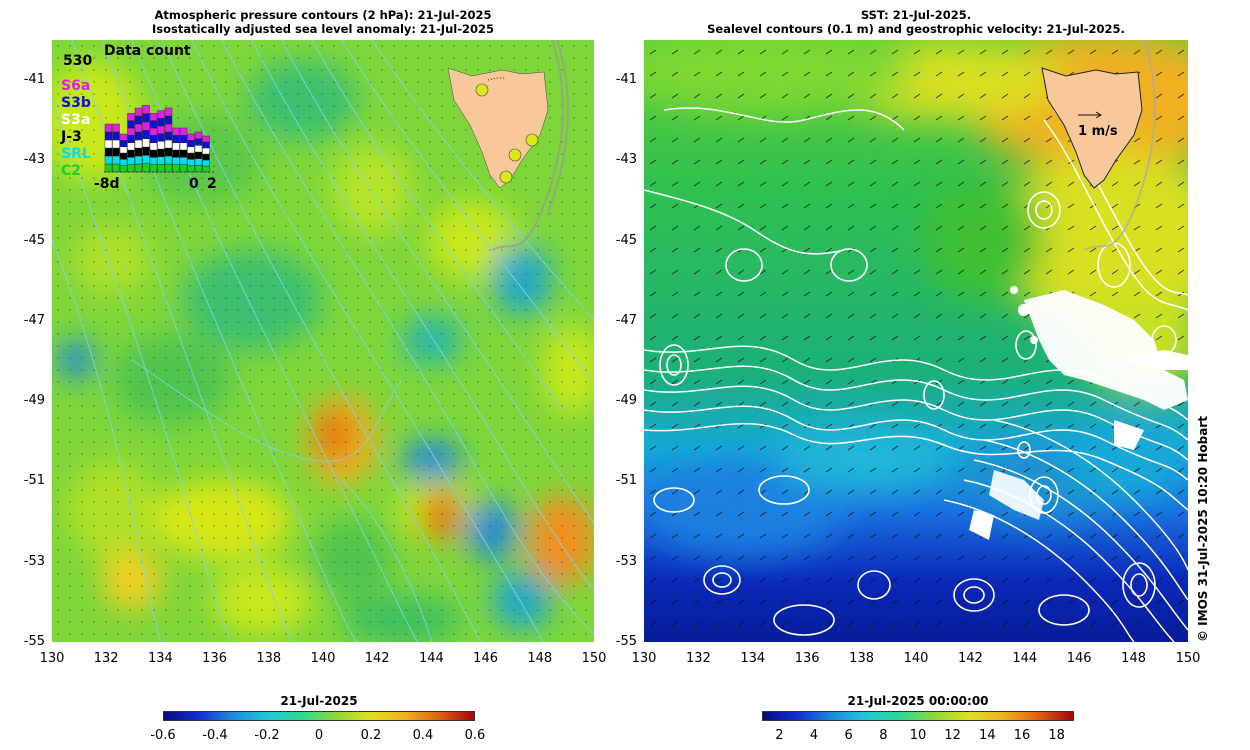 The height and width of the screenshot is (750, 1250). I want to click on right-colorbar-tick: 4, so click(814, 735).